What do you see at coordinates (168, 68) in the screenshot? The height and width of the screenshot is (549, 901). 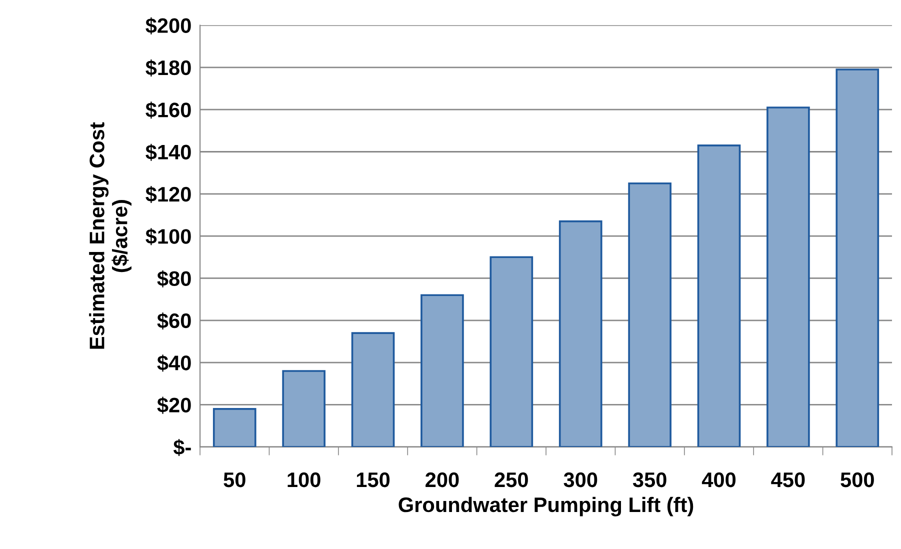 I see `y-tick-label: $180` at bounding box center [168, 68].